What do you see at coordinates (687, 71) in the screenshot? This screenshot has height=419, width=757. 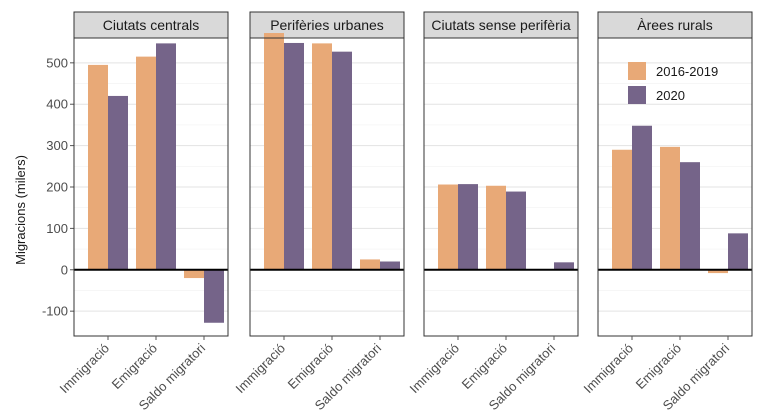 I see `legend-label: 2016-2019` at bounding box center [687, 71].